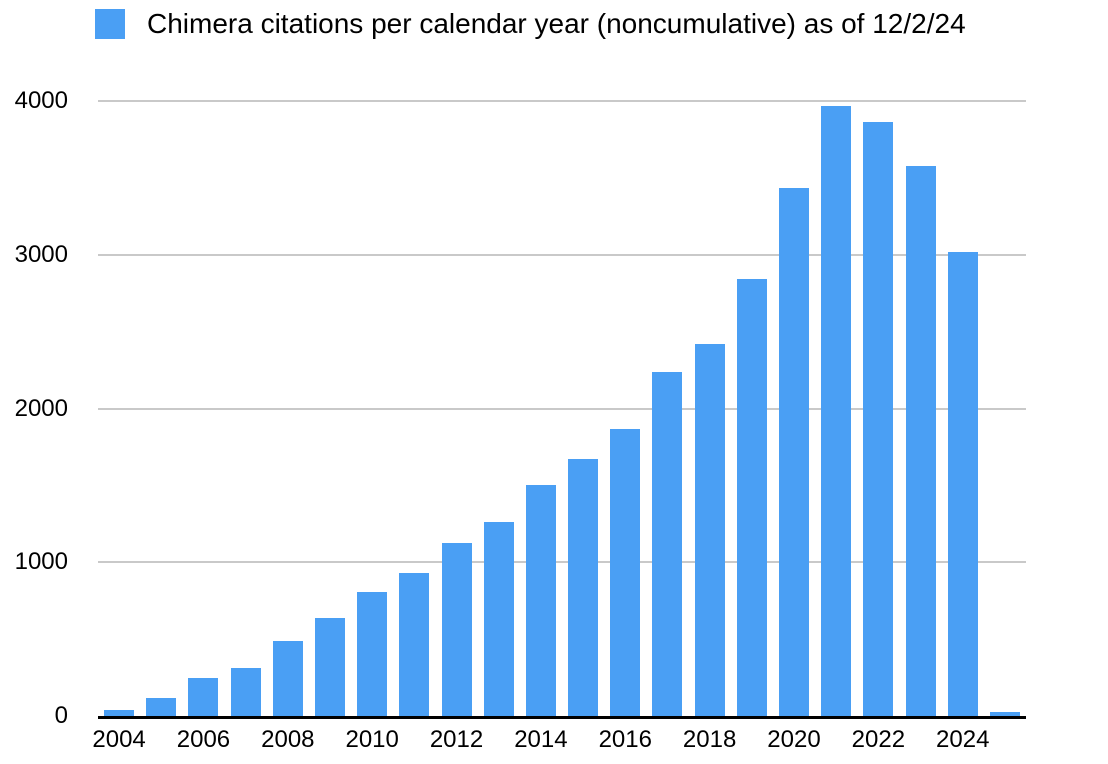 The image size is (1108, 764). I want to click on bar-2018, so click(710, 530).